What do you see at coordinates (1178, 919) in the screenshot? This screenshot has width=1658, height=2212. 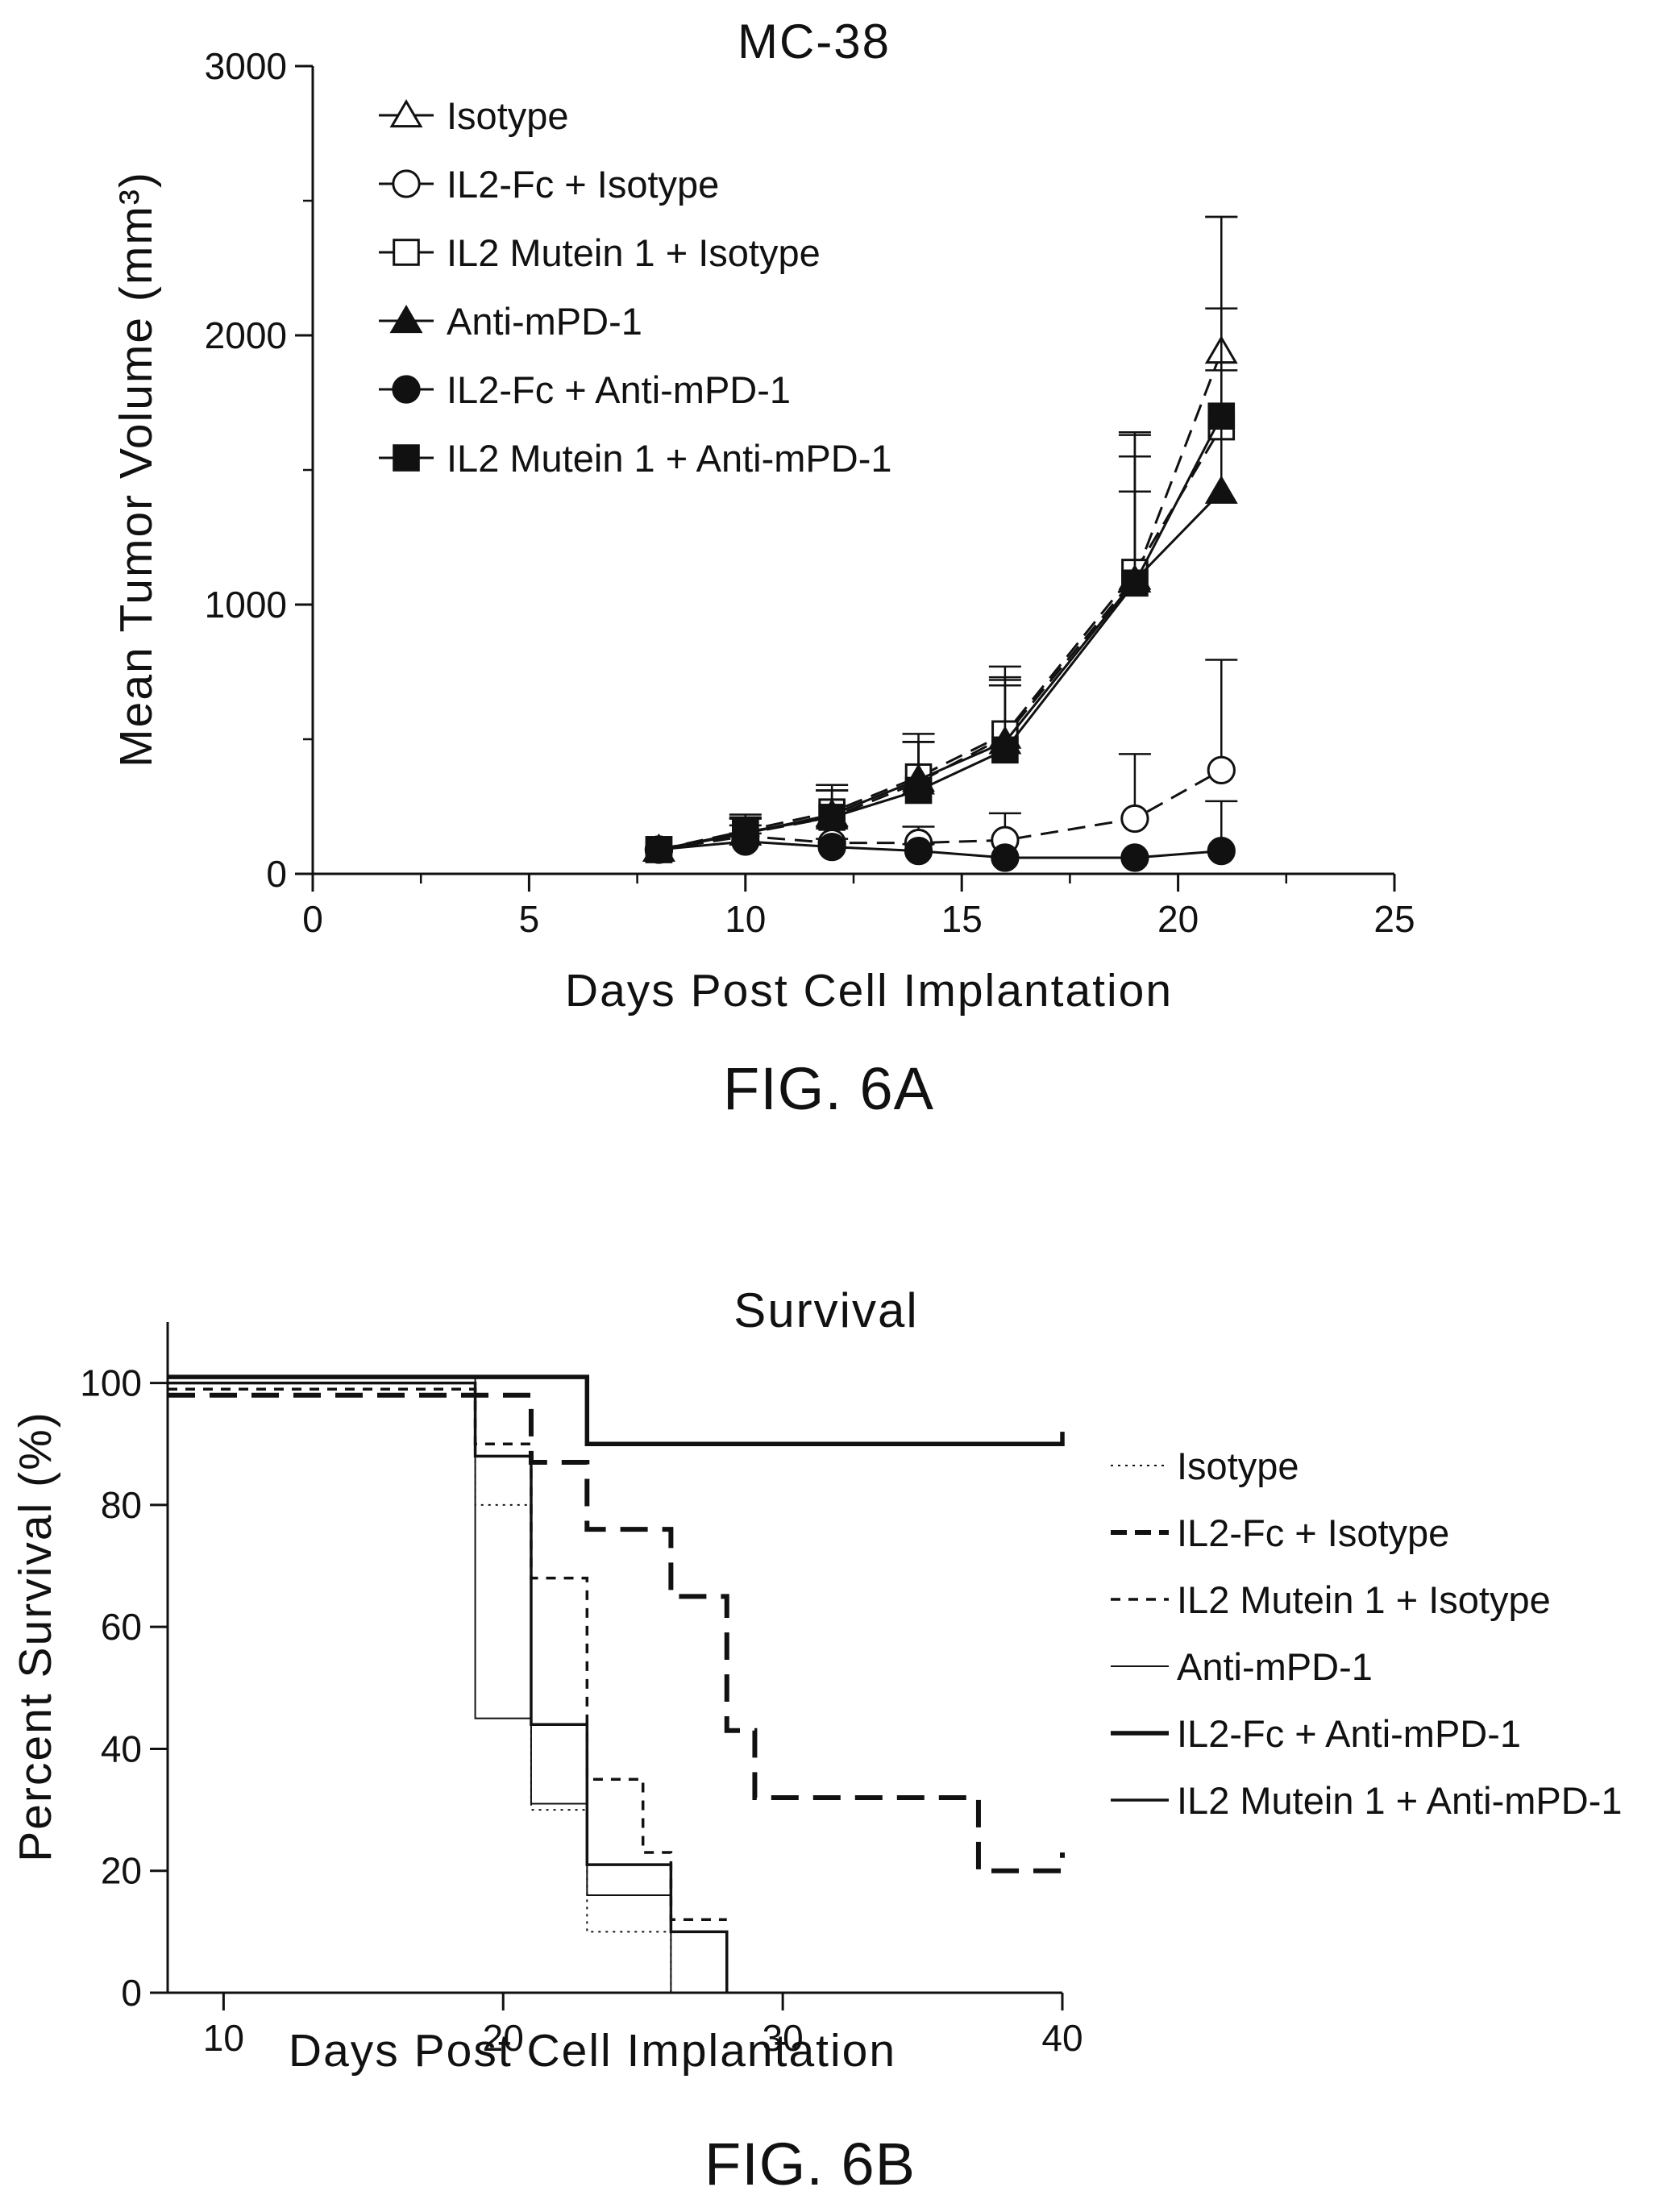 I see `chart-6a-x-tick-label: 20` at bounding box center [1178, 919].